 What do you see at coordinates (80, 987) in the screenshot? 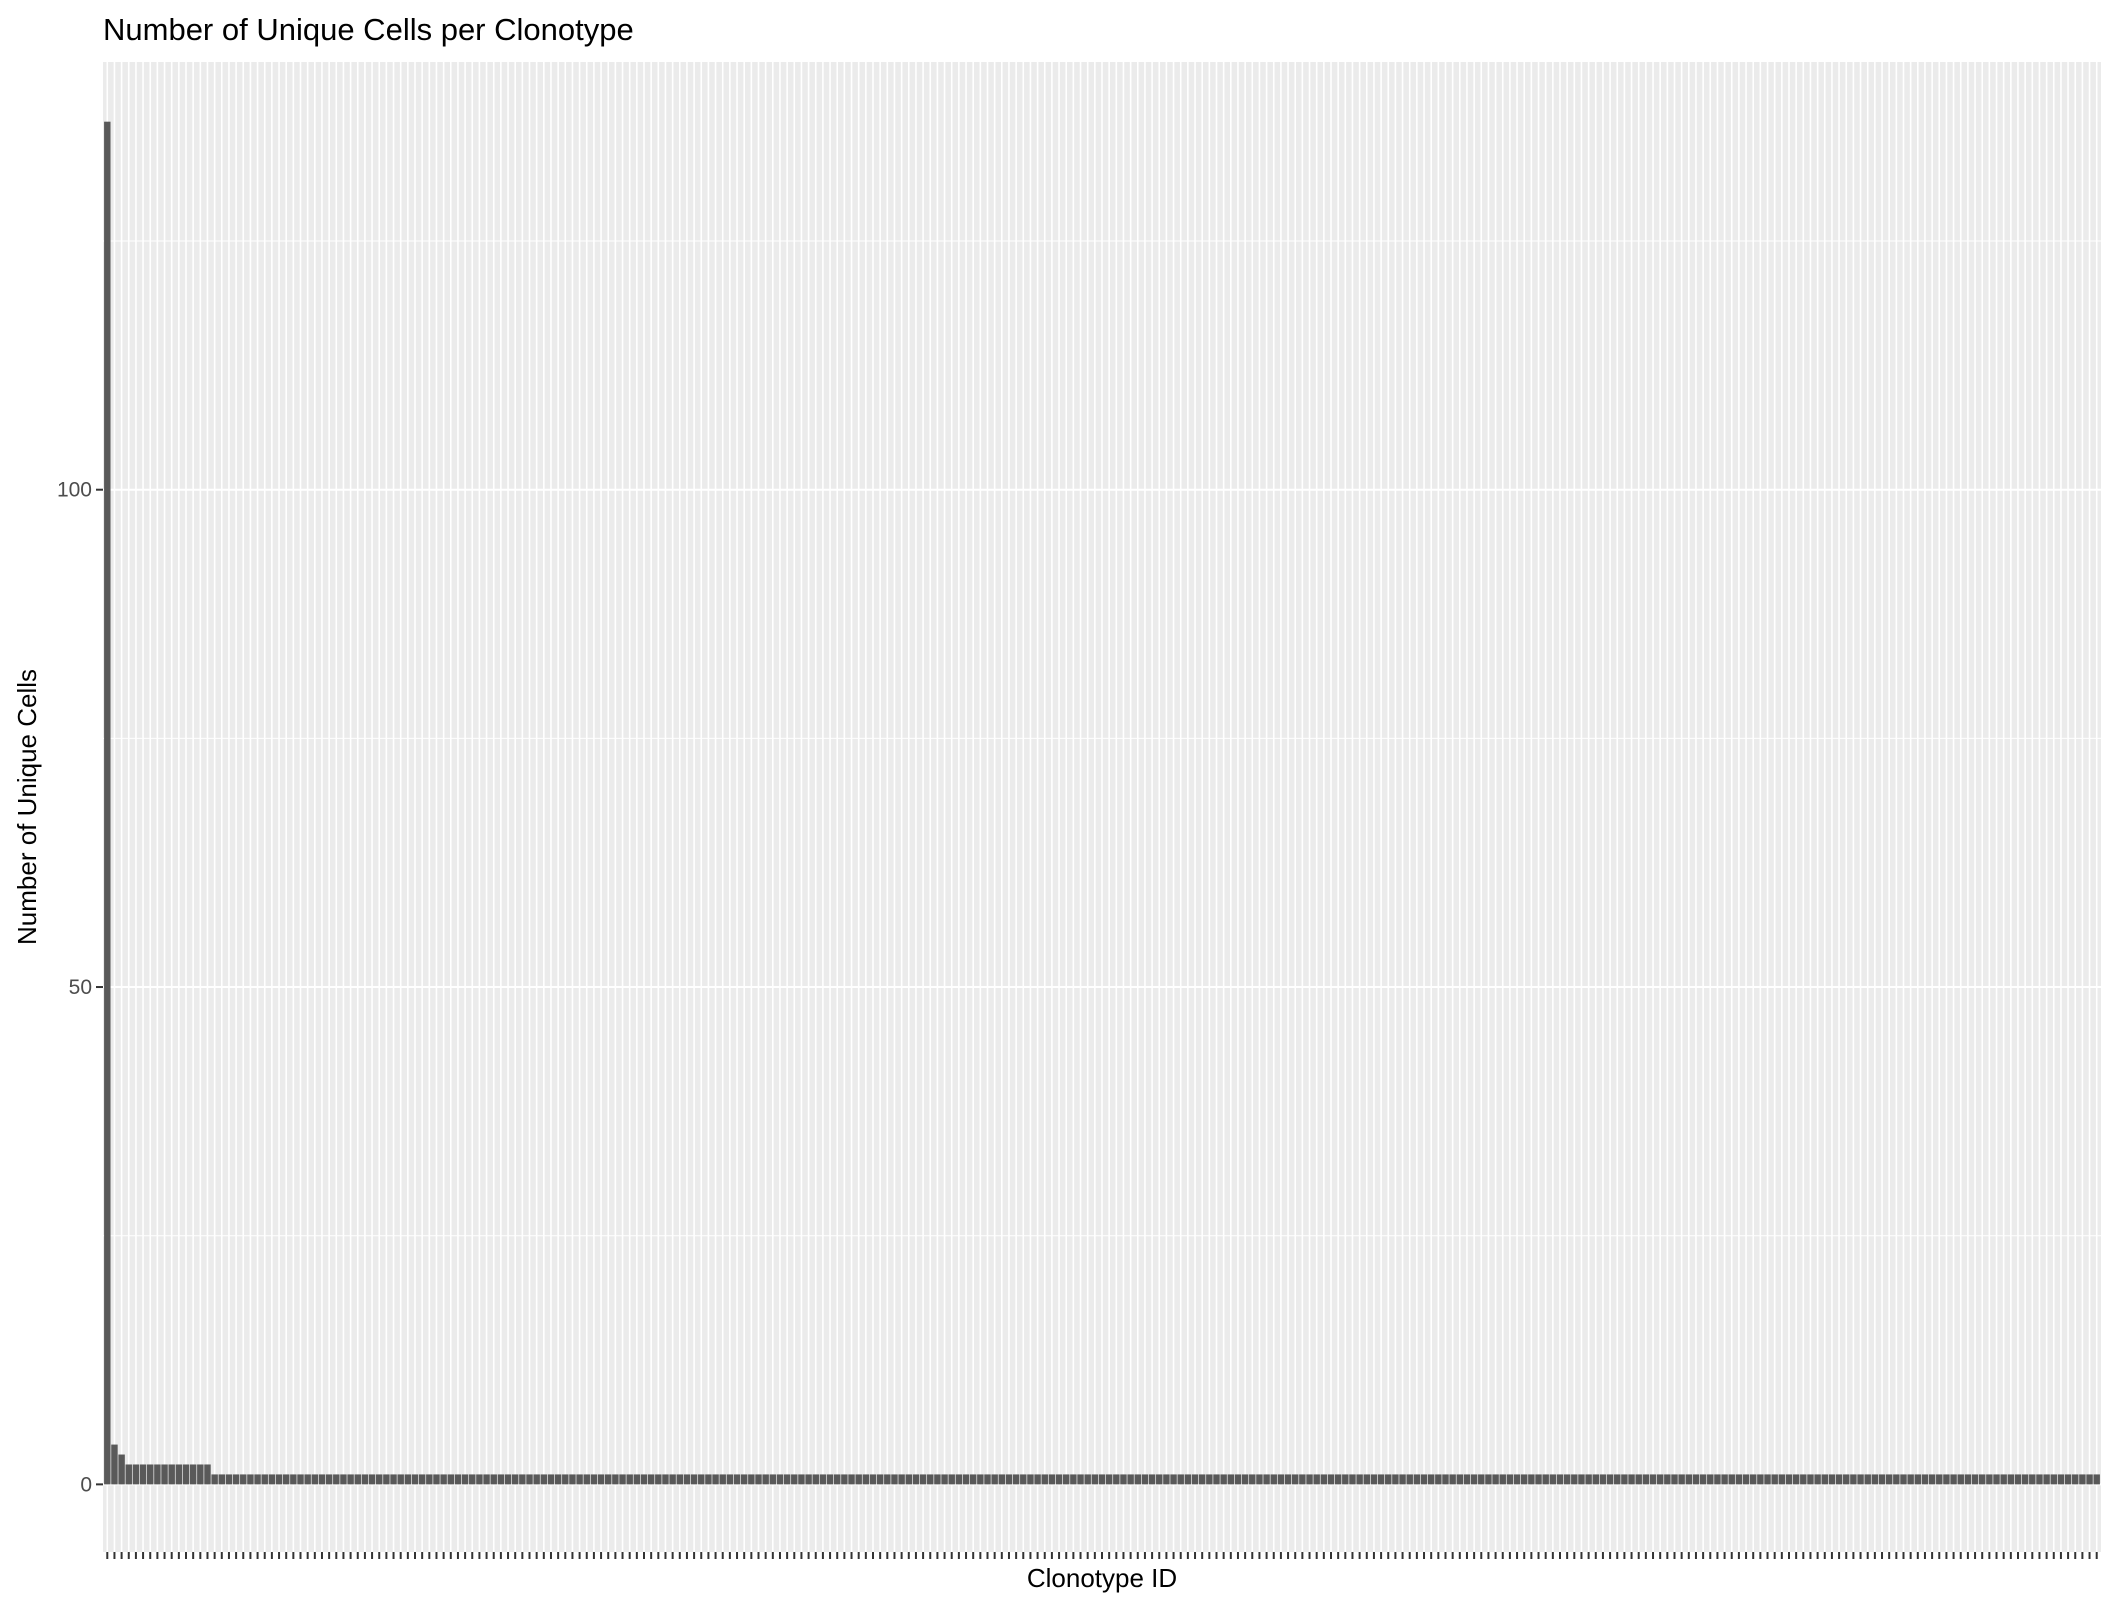
I see `y-tick-label: 50` at bounding box center [80, 987].